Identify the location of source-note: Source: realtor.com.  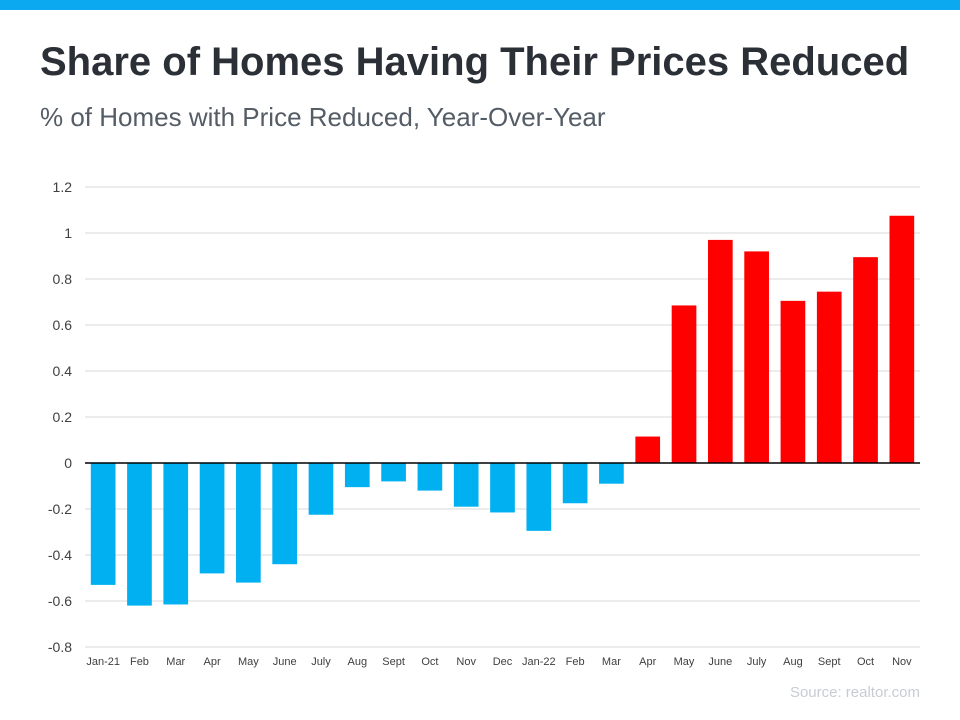
(854, 692).